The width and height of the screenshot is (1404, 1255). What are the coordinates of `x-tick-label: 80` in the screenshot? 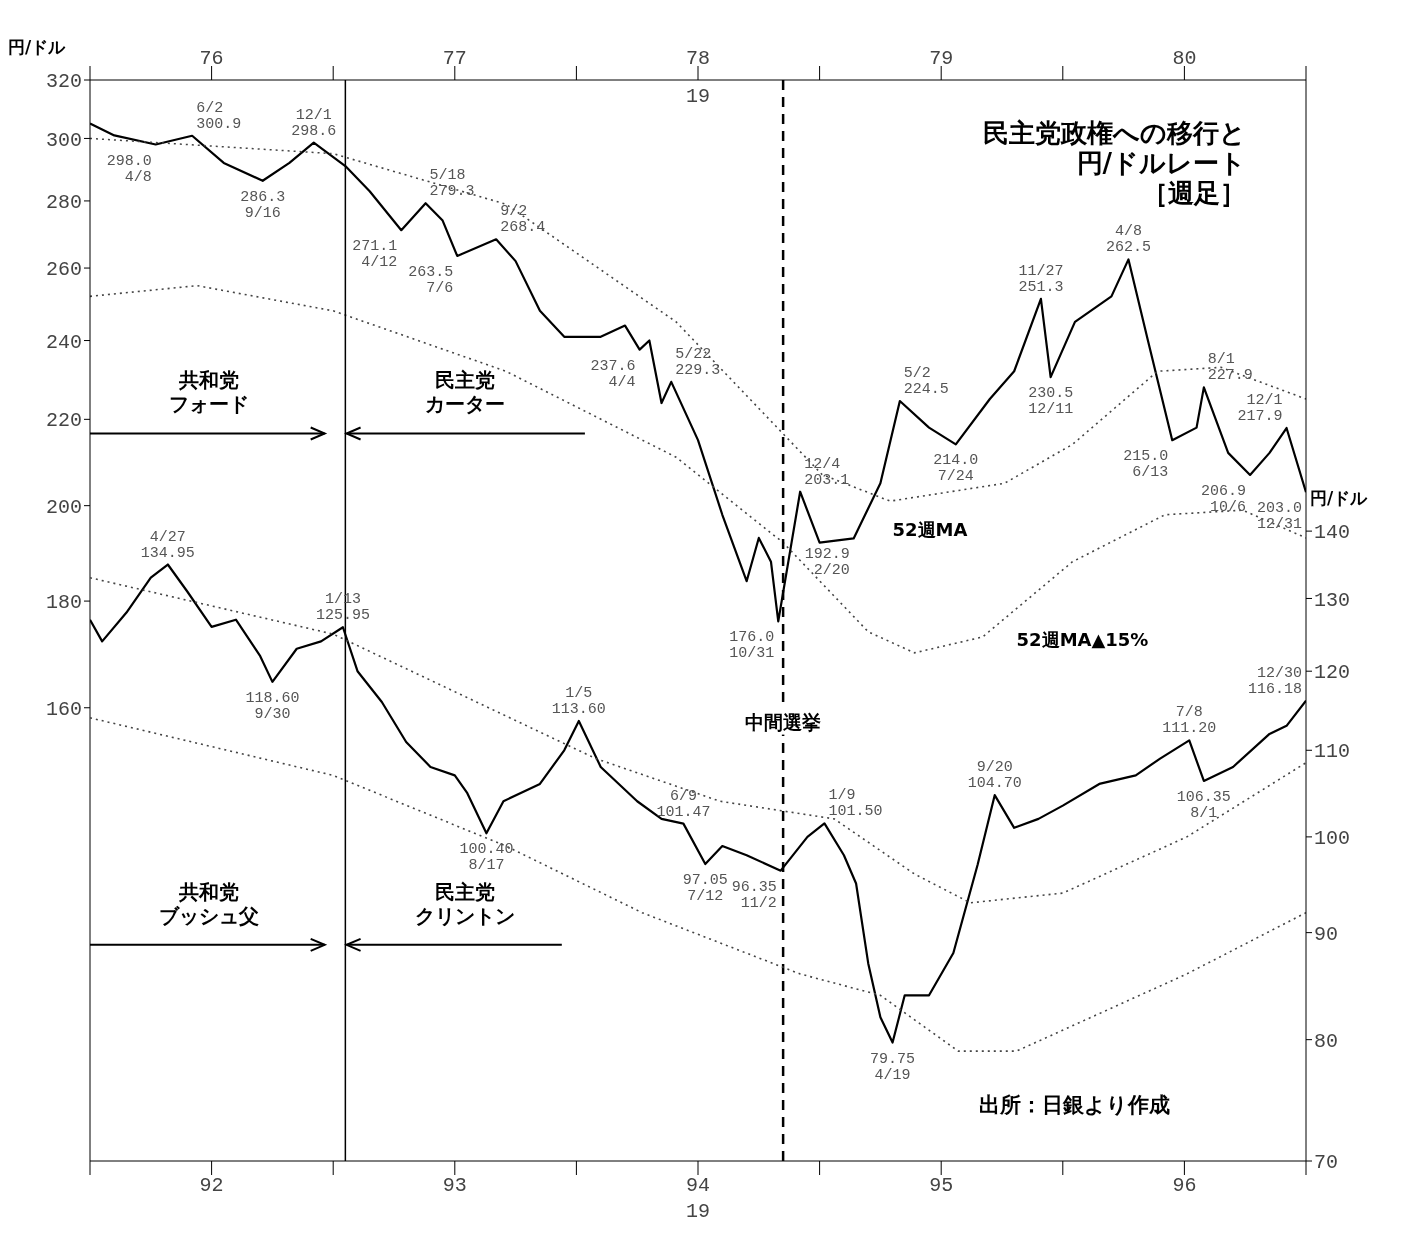 It's located at (1184, 58).